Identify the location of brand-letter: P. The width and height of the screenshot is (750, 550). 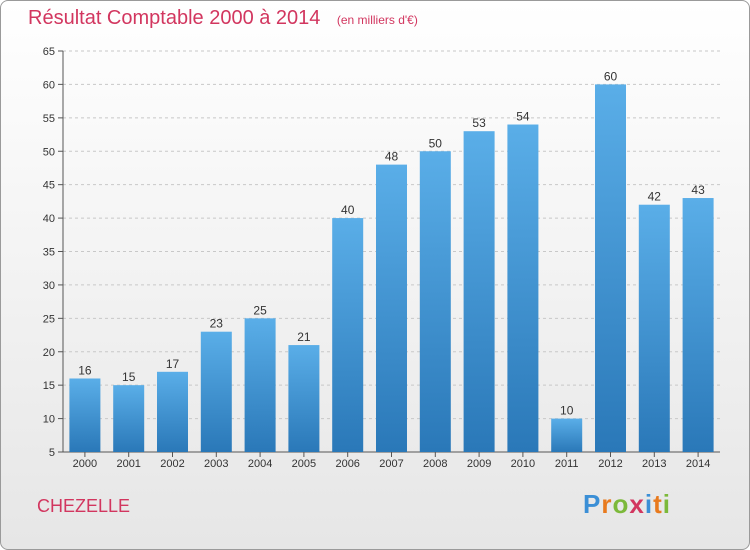
(592, 504).